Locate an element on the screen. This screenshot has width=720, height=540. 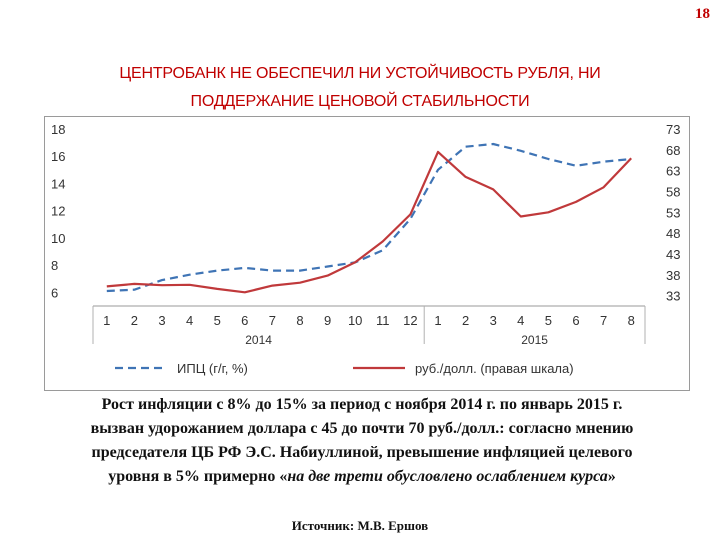
title-line-2: ПОДДЕРЖАНИЕ ЦЕНОВОЙ СТАБИЛЬНОСТИ is located at coordinates (360, 101).